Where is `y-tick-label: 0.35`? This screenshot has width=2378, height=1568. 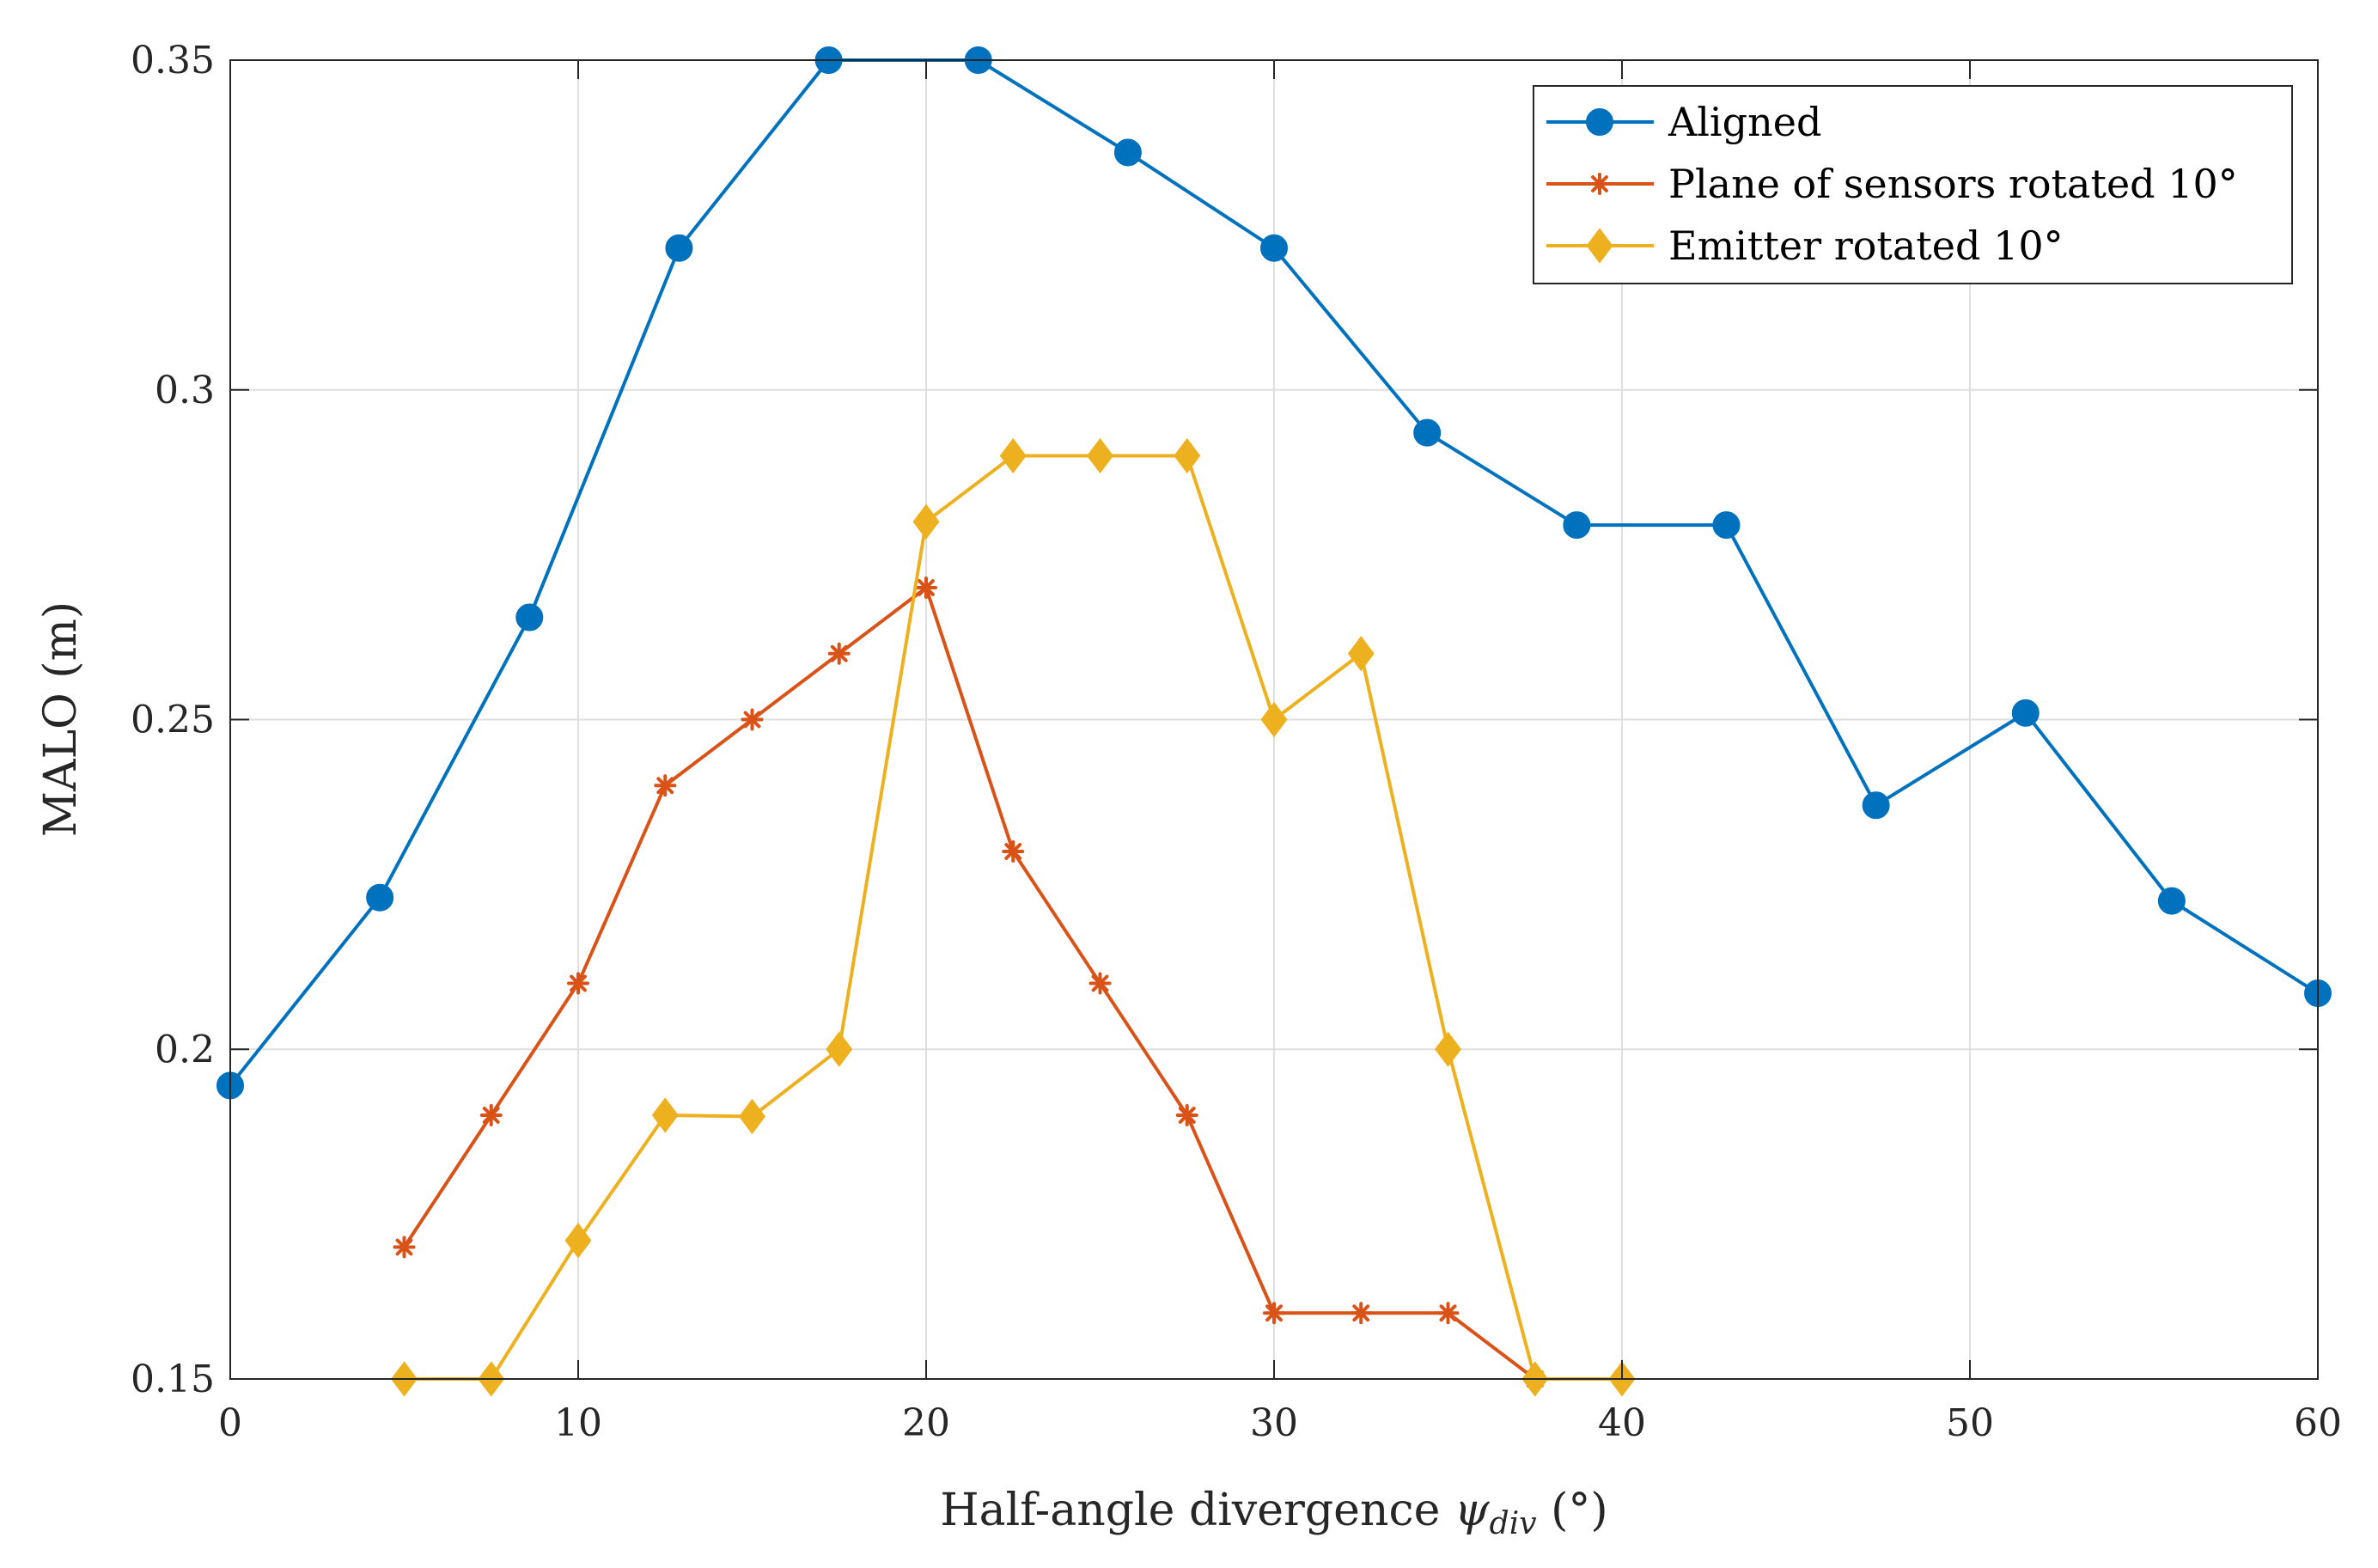 y-tick-label: 0.35 is located at coordinates (173, 61).